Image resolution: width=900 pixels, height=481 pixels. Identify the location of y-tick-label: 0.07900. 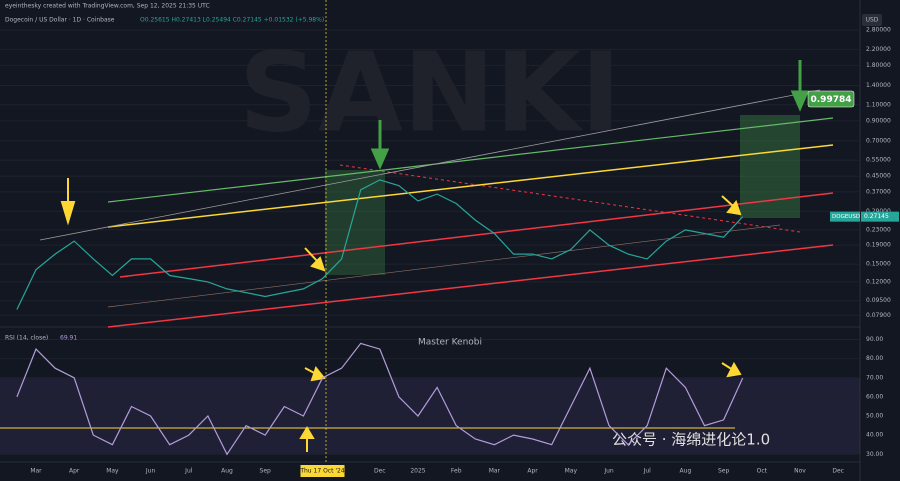
(878, 315).